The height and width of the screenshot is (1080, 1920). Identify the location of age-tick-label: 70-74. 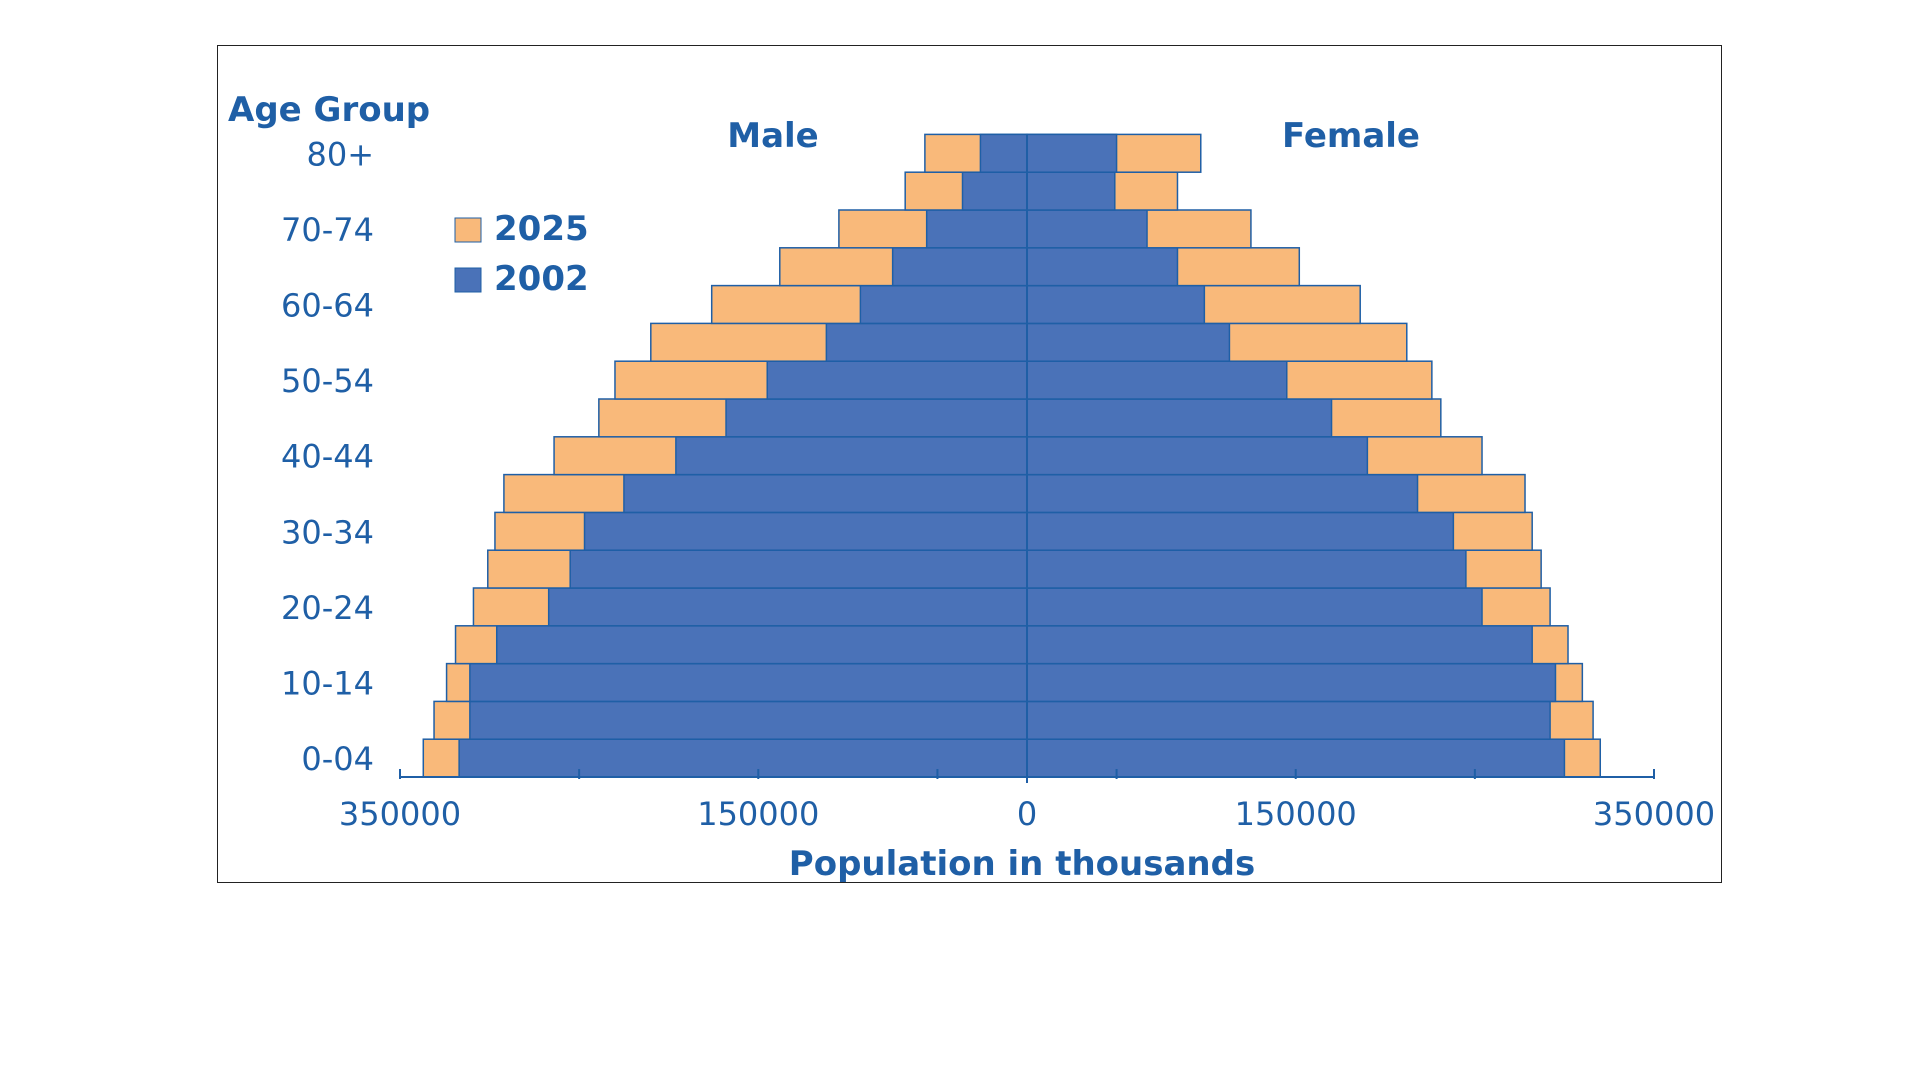
(327, 230).